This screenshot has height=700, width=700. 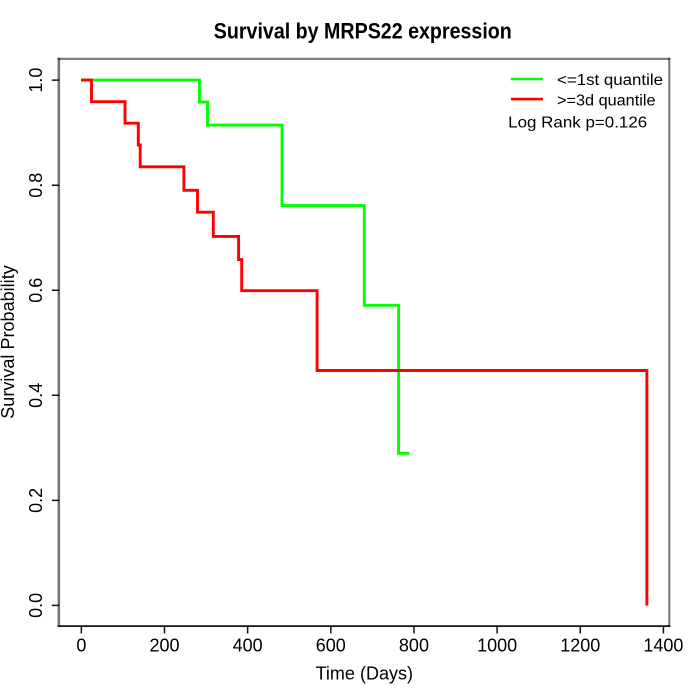 What do you see at coordinates (580, 646) in the screenshot?
I see `svg-text: 1200` at bounding box center [580, 646].